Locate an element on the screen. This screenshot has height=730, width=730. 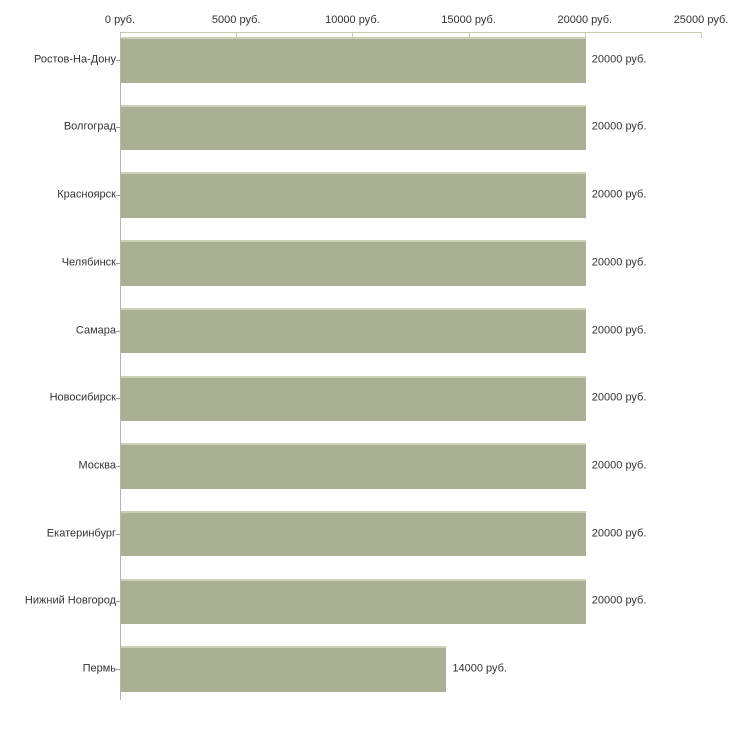
category-label: Волгоград is located at coordinates (89, 126).